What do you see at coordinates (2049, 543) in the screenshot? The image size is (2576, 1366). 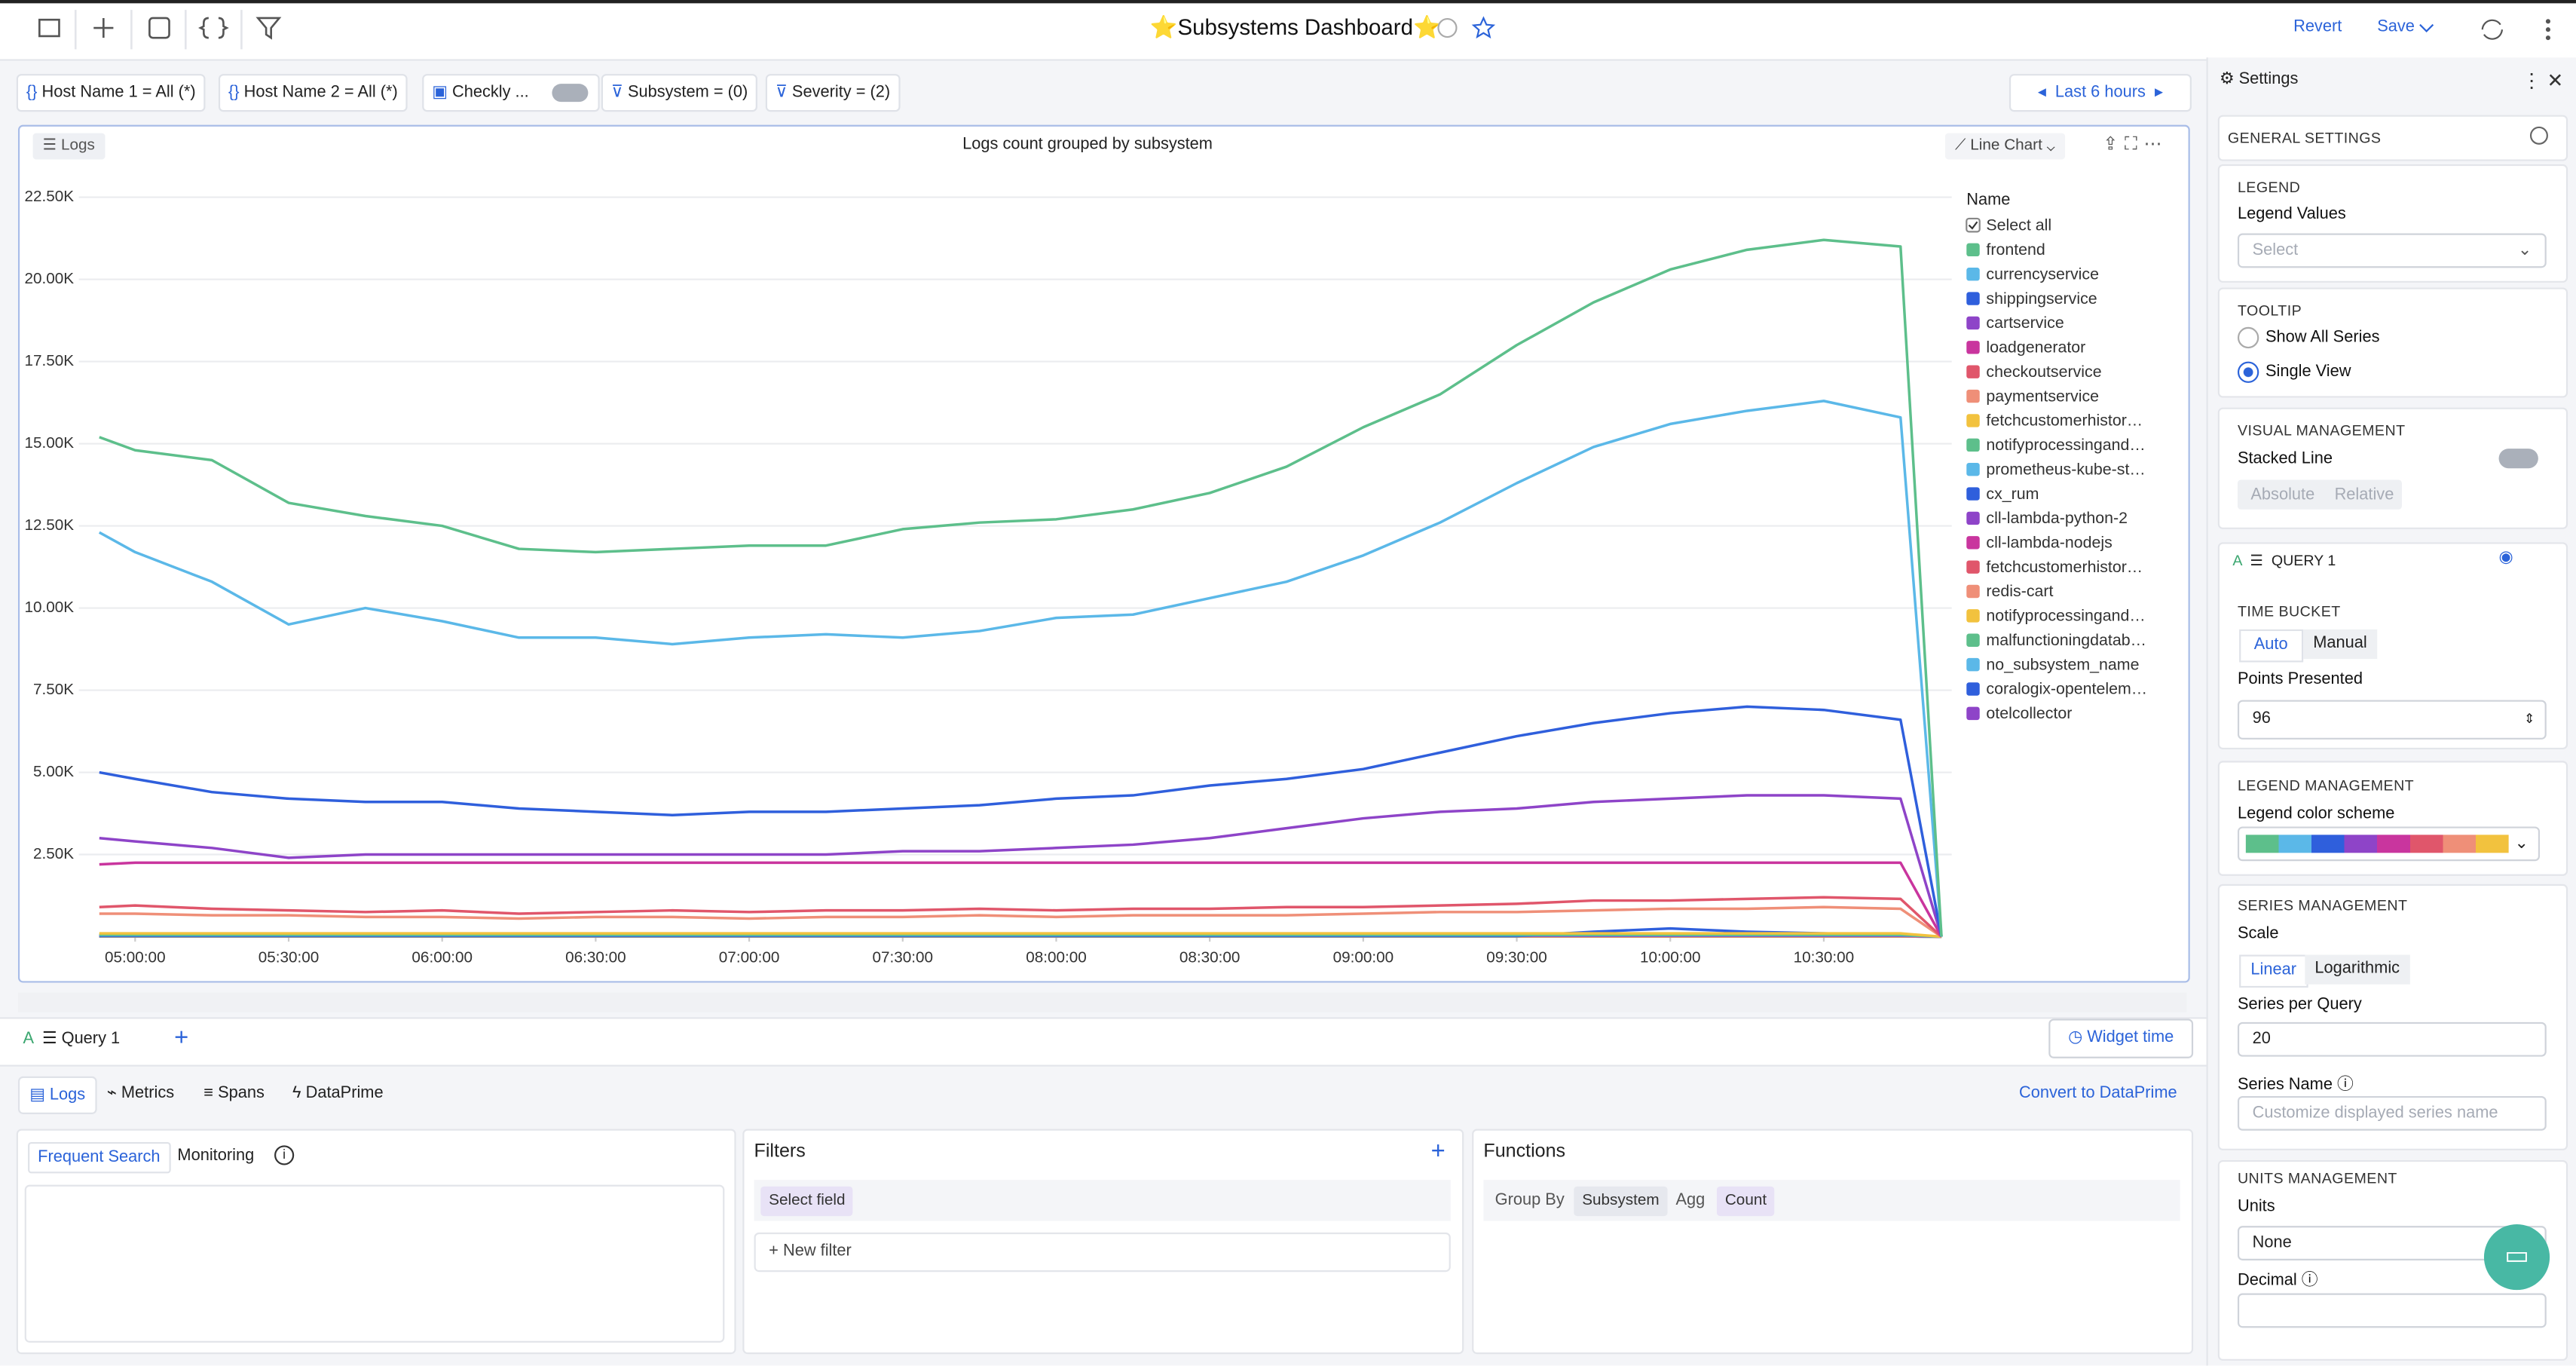 I see `legend-label: cll-lambda-nodejs` at bounding box center [2049, 543].